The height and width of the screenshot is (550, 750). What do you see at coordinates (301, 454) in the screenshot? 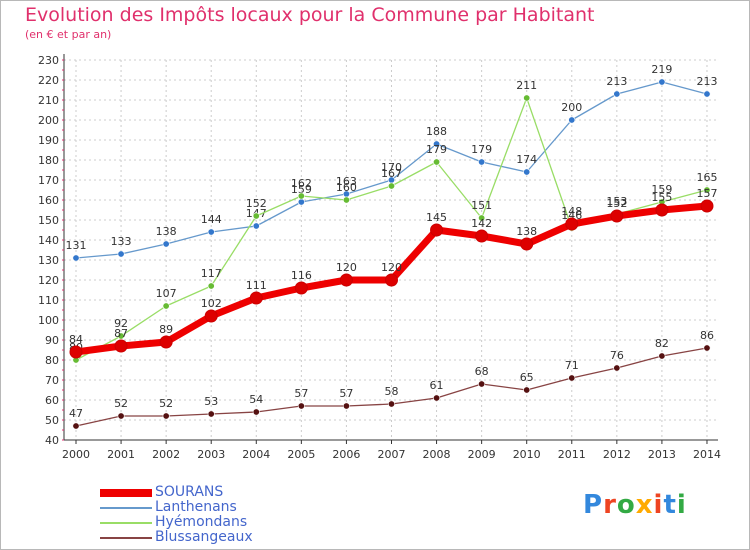
I see `x-tick-label: 2005` at bounding box center [301, 454].